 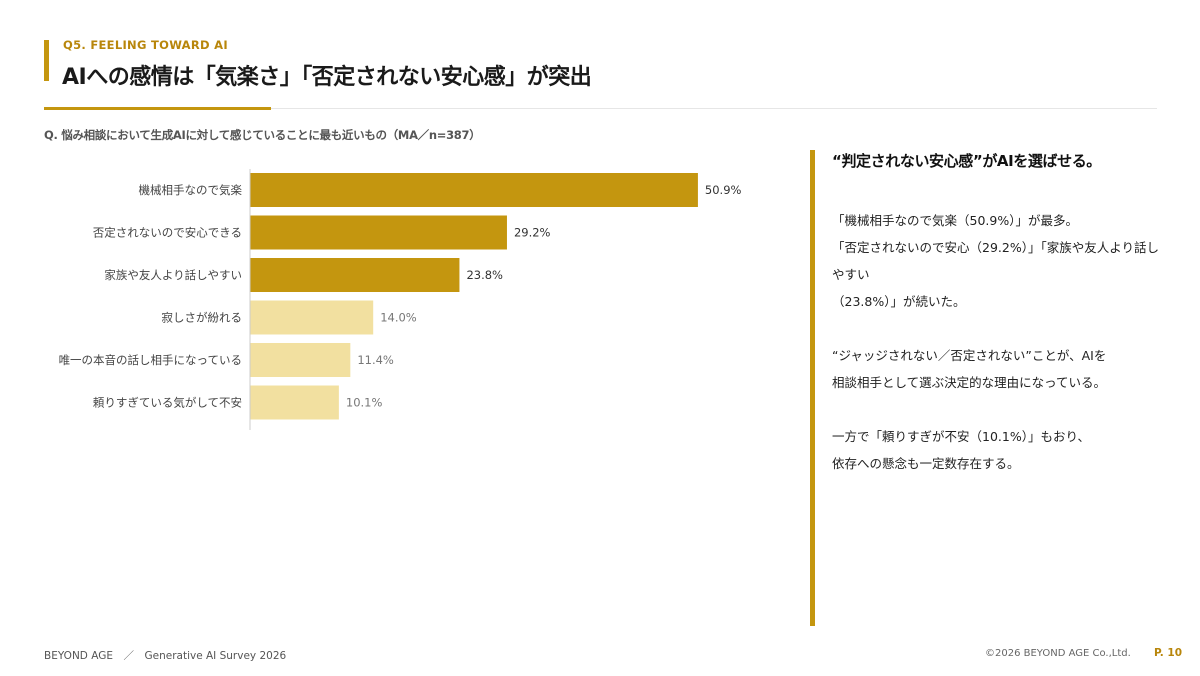 What do you see at coordinates (1058, 653) in the screenshot?
I see `footer-copyright: ©2026 BEYOND AGE Co.,Ltd.` at bounding box center [1058, 653].